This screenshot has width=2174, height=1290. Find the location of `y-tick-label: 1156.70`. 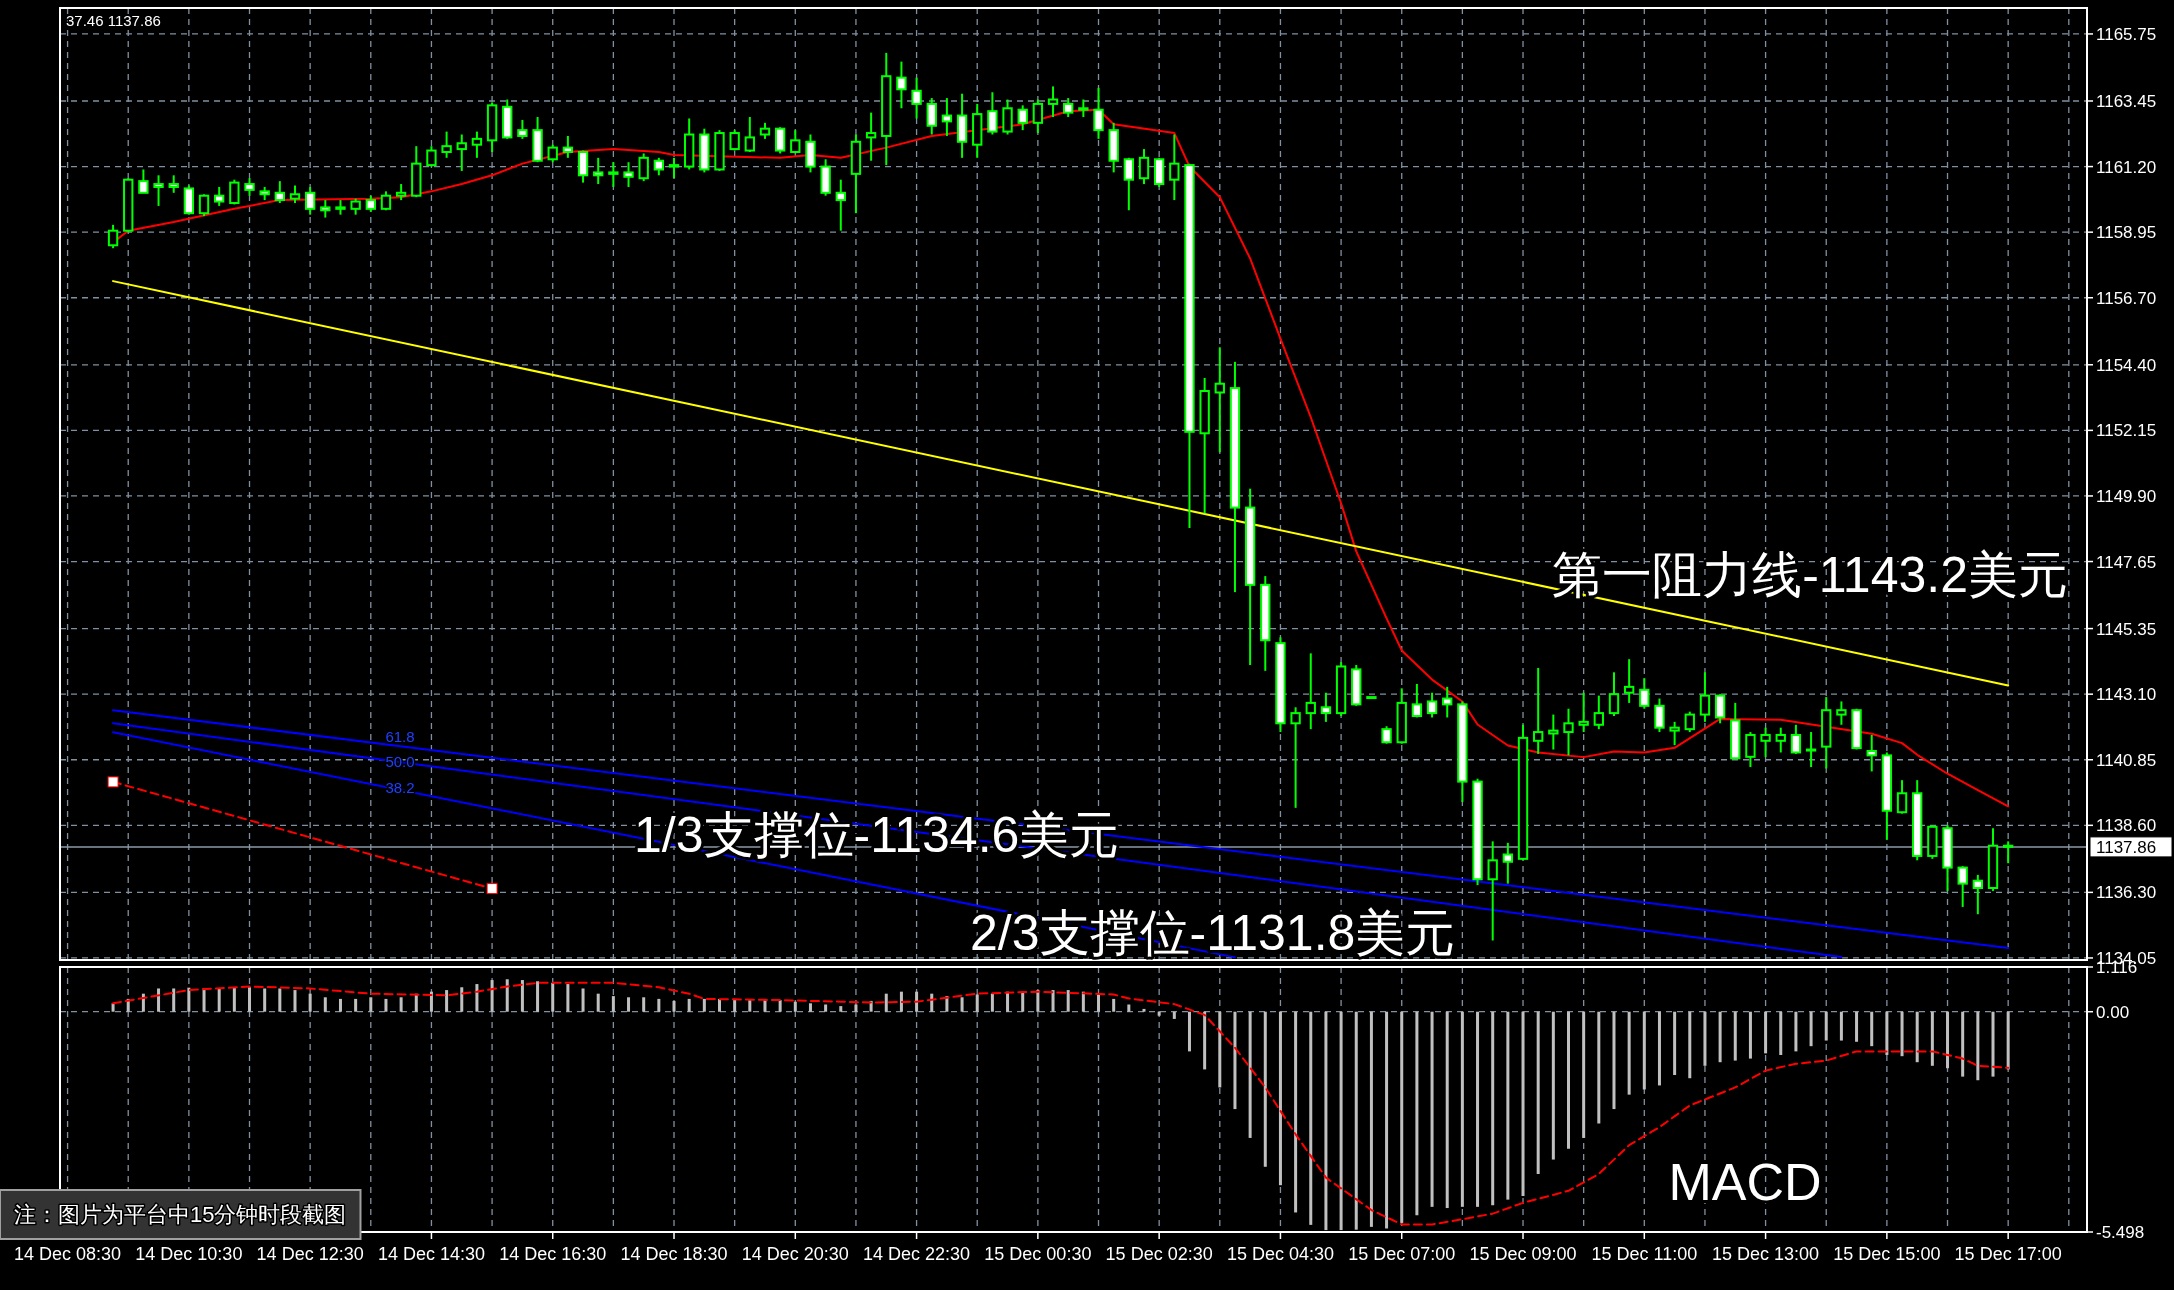

y-tick-label: 1156.70 is located at coordinates (2126, 298).